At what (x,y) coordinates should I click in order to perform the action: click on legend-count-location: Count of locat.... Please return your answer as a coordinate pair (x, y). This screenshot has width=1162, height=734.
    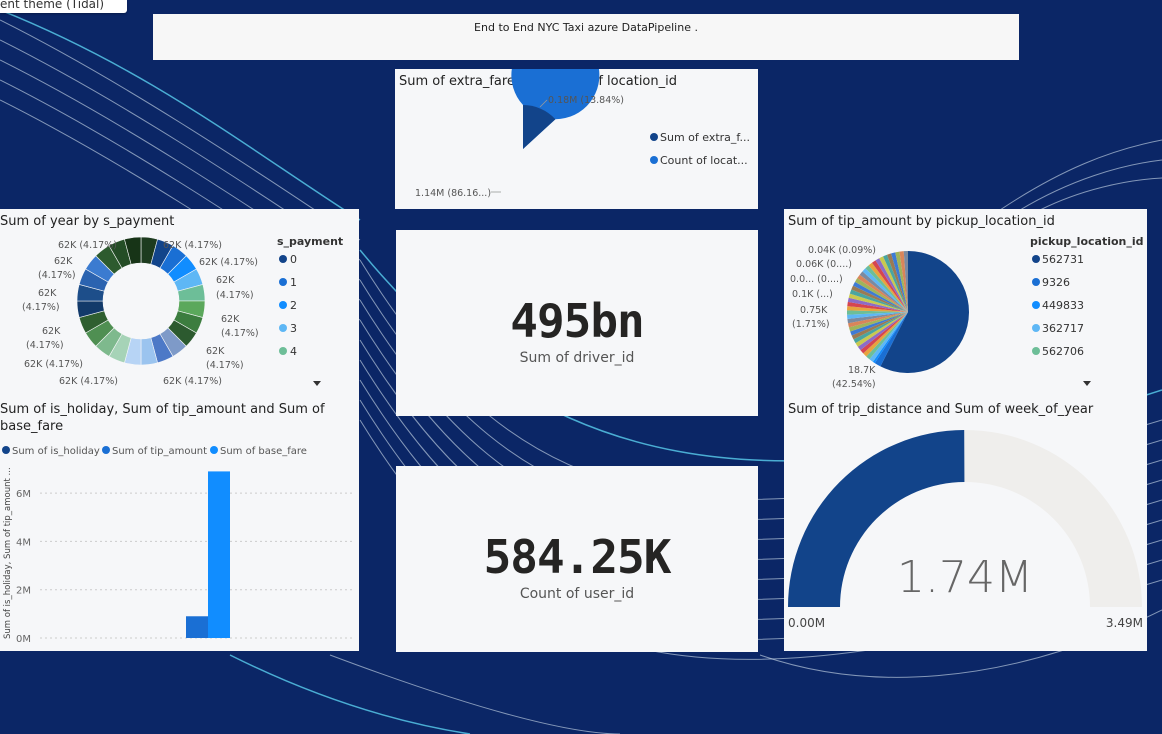
    Looking at the image, I should click on (704, 160).